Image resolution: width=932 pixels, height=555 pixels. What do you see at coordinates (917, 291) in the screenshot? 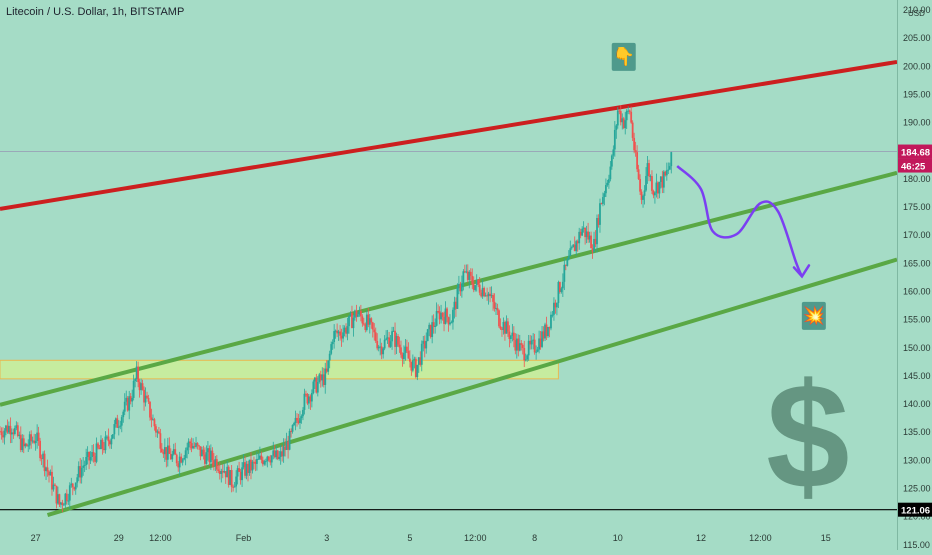
I see `y-tick-label: 160.00` at bounding box center [917, 291].